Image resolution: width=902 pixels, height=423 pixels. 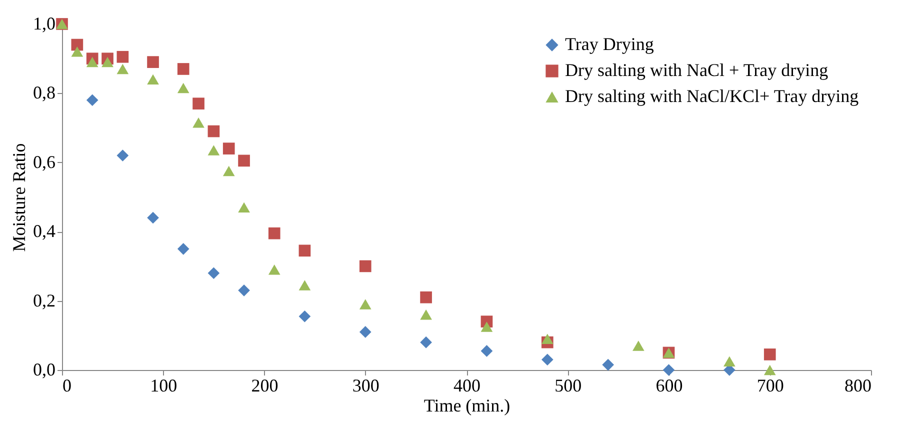 I want to click on legend-label: Dry salting with NaCl/KCl+ Tray drying, so click(x=712, y=96).